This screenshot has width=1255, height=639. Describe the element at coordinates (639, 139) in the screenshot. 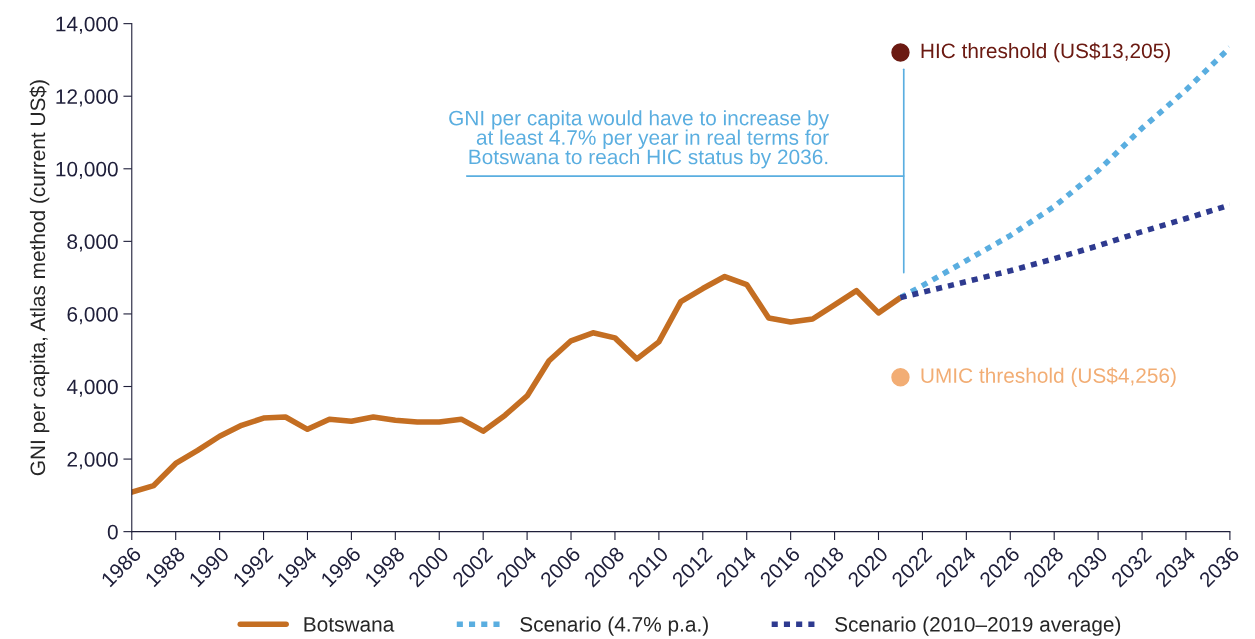

I see `annotation: GNI per capita would have to increase by at least 4.7% per year in real terms for Botswana to reach HIC status by 2036.` at that location.